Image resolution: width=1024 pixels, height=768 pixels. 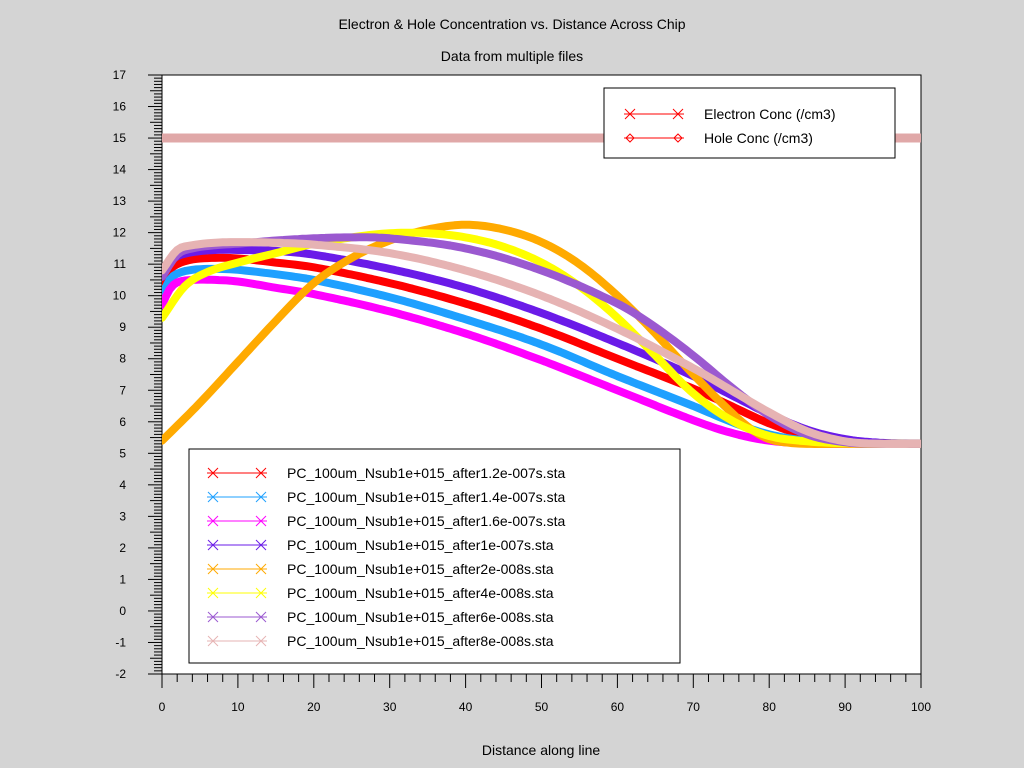 What do you see at coordinates (769, 114) in the screenshot?
I see `quantity-legend-label: Electron Conc (/cm3)` at bounding box center [769, 114].